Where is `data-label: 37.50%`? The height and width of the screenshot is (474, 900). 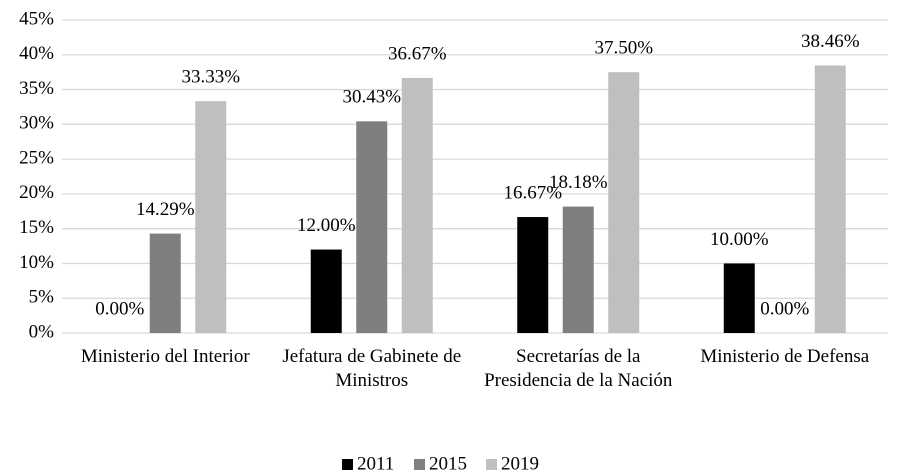
data-label: 37.50% is located at coordinates (623, 48).